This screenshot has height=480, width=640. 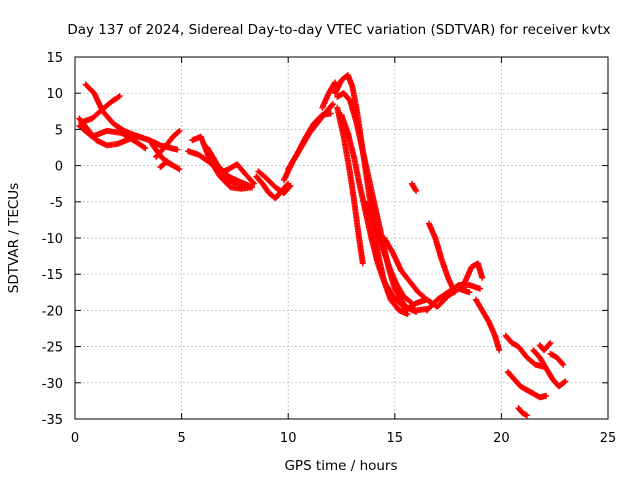 I want to click on y-tick-label: 0, so click(x=59, y=167).